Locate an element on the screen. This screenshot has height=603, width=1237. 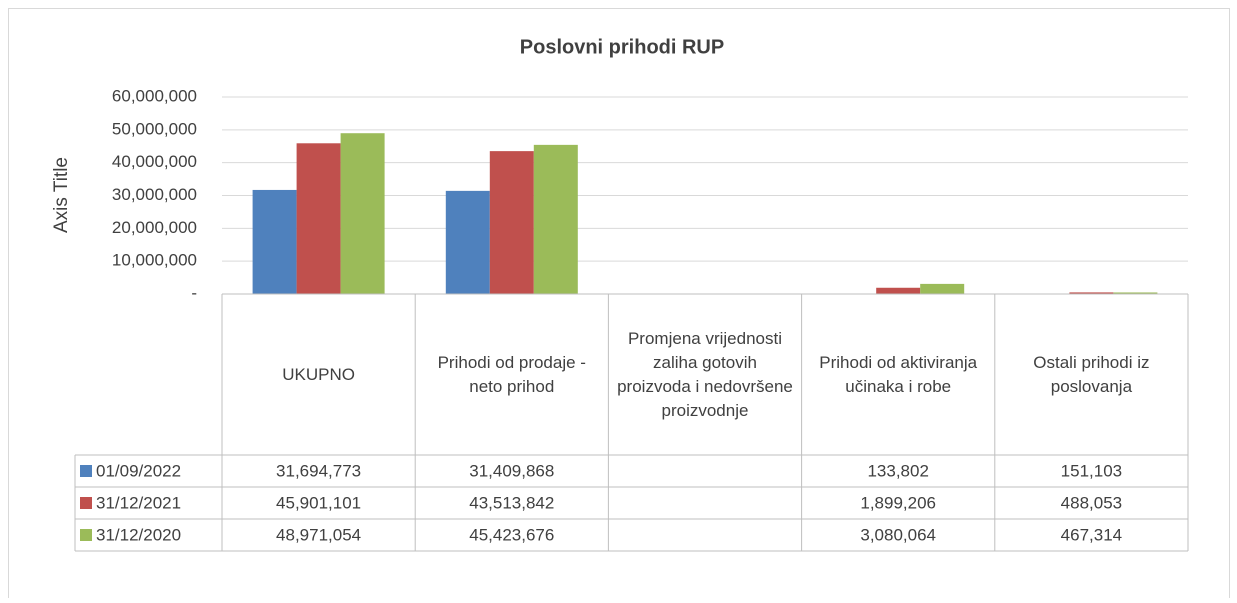
y-tick-label: 10,000,000 is located at coordinates (154, 260).